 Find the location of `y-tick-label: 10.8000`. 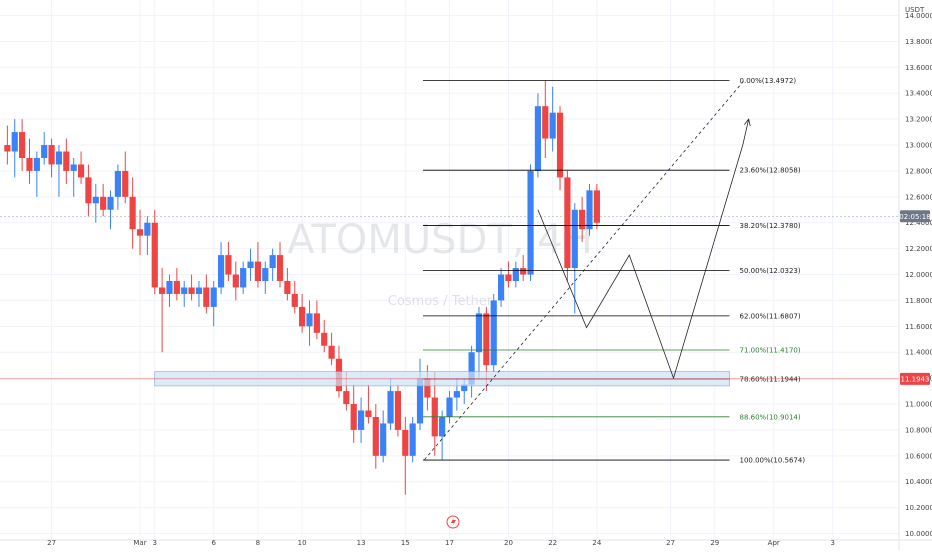

y-tick-label: 10.8000 is located at coordinates (918, 430).